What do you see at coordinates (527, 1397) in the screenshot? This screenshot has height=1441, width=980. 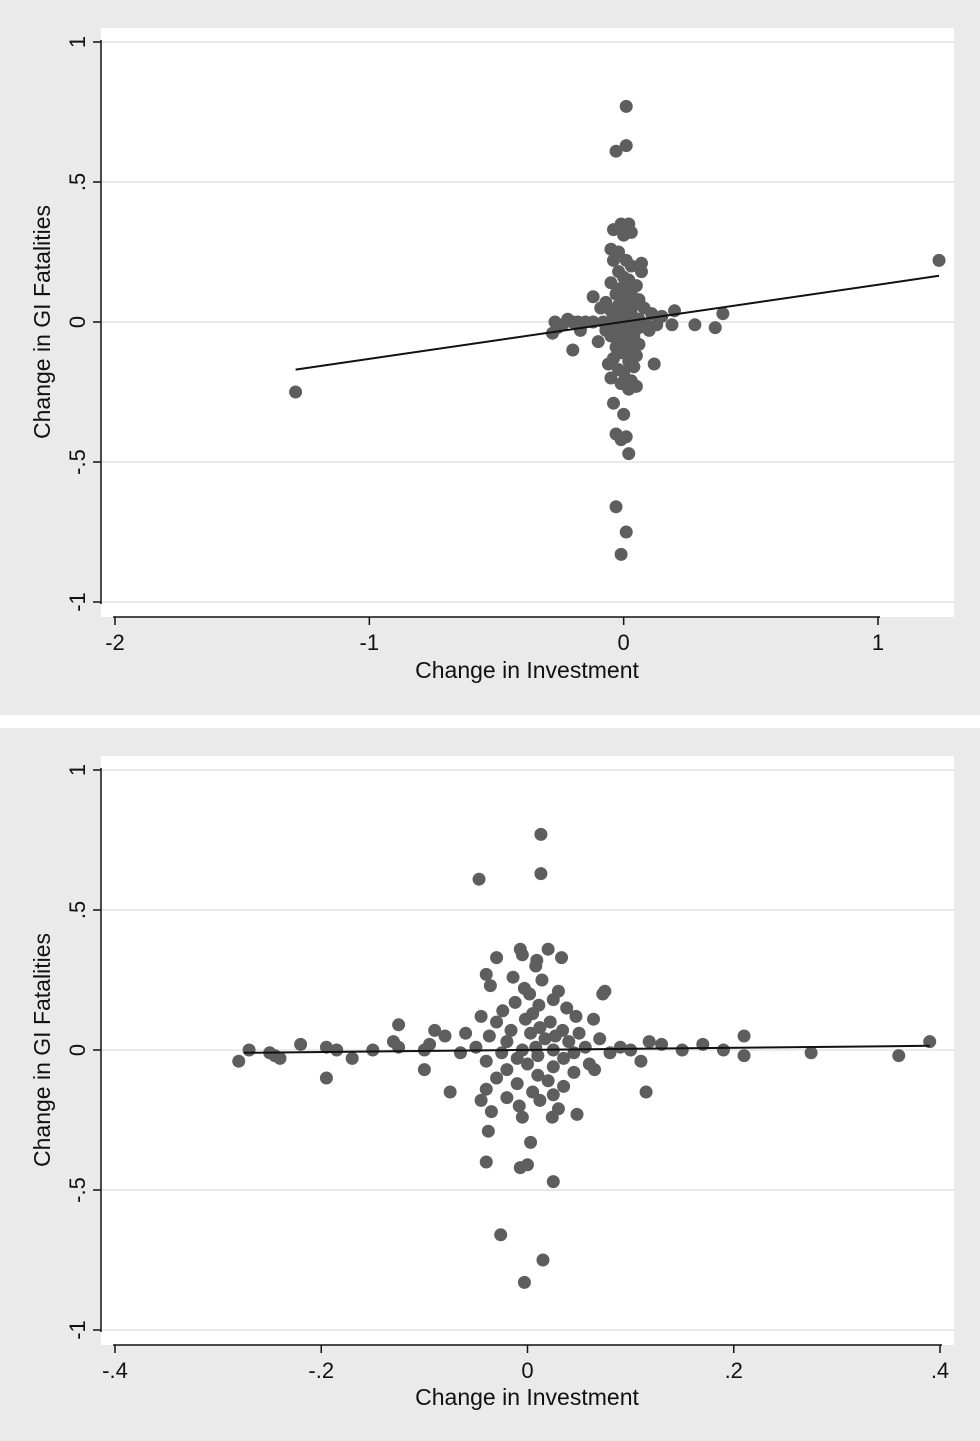 I see `x-axis-title: Change in Investment` at bounding box center [527, 1397].